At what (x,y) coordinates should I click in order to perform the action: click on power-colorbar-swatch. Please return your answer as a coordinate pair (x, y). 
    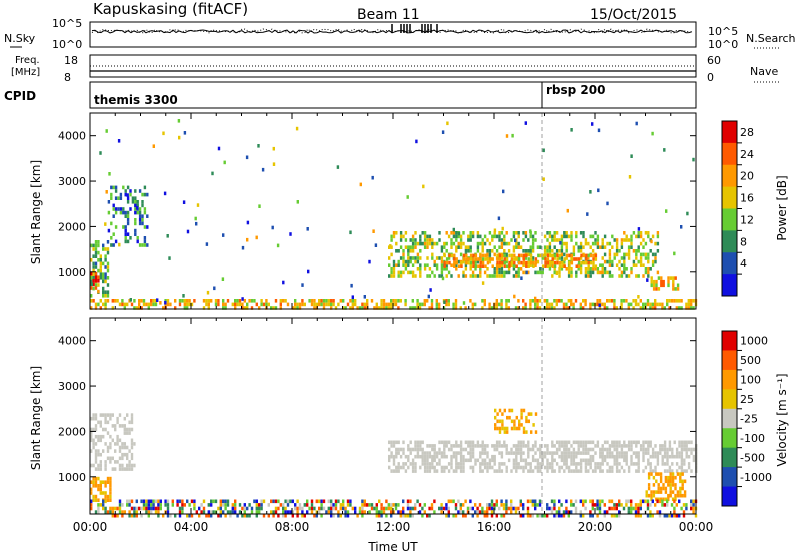
    Looking at the image, I should click on (729, 285).